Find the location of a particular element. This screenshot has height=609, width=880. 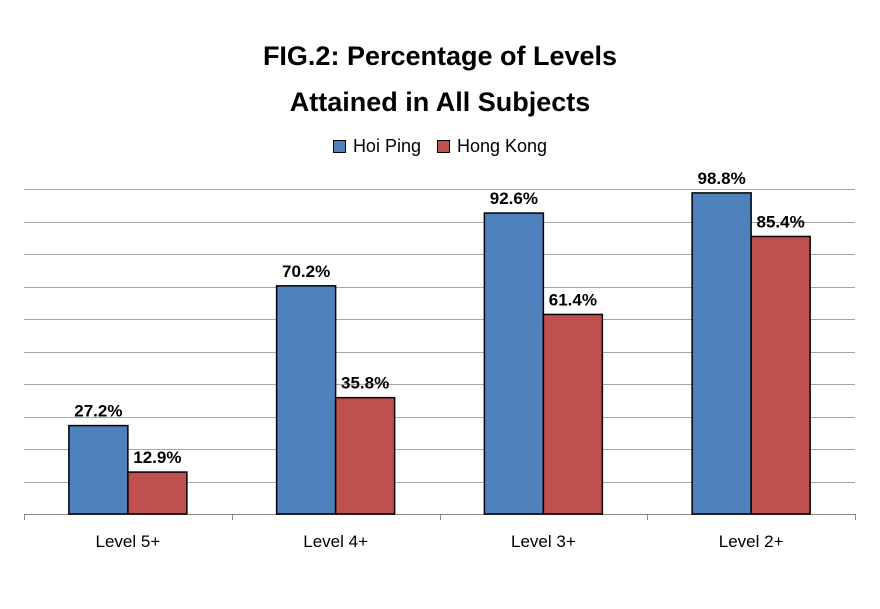

legend: Hoi Ping Hong Kong is located at coordinates (440, 146).